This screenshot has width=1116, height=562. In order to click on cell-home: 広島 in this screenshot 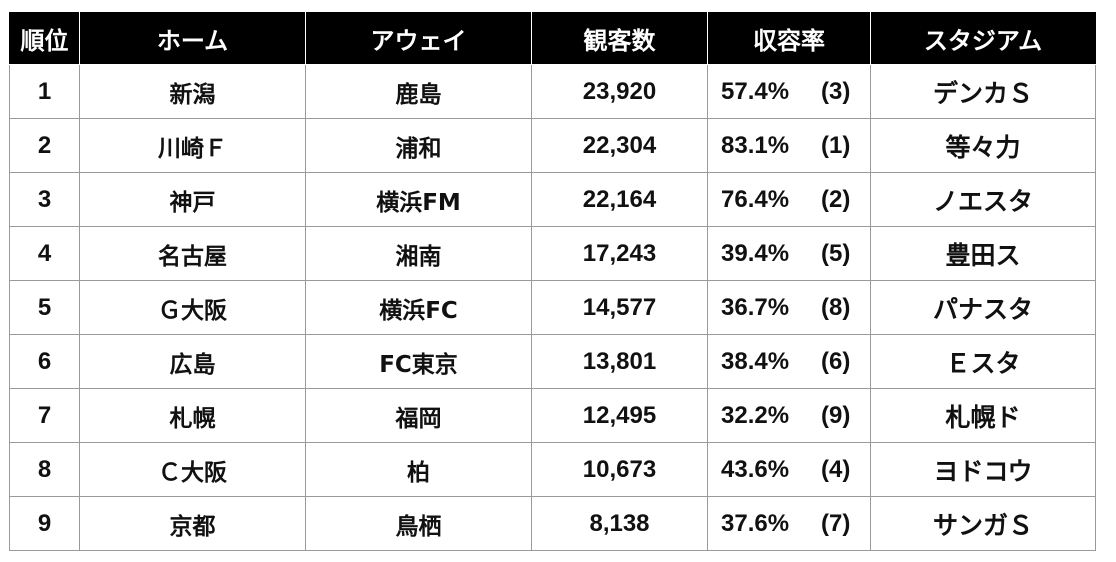, I will do `click(192, 361)`.